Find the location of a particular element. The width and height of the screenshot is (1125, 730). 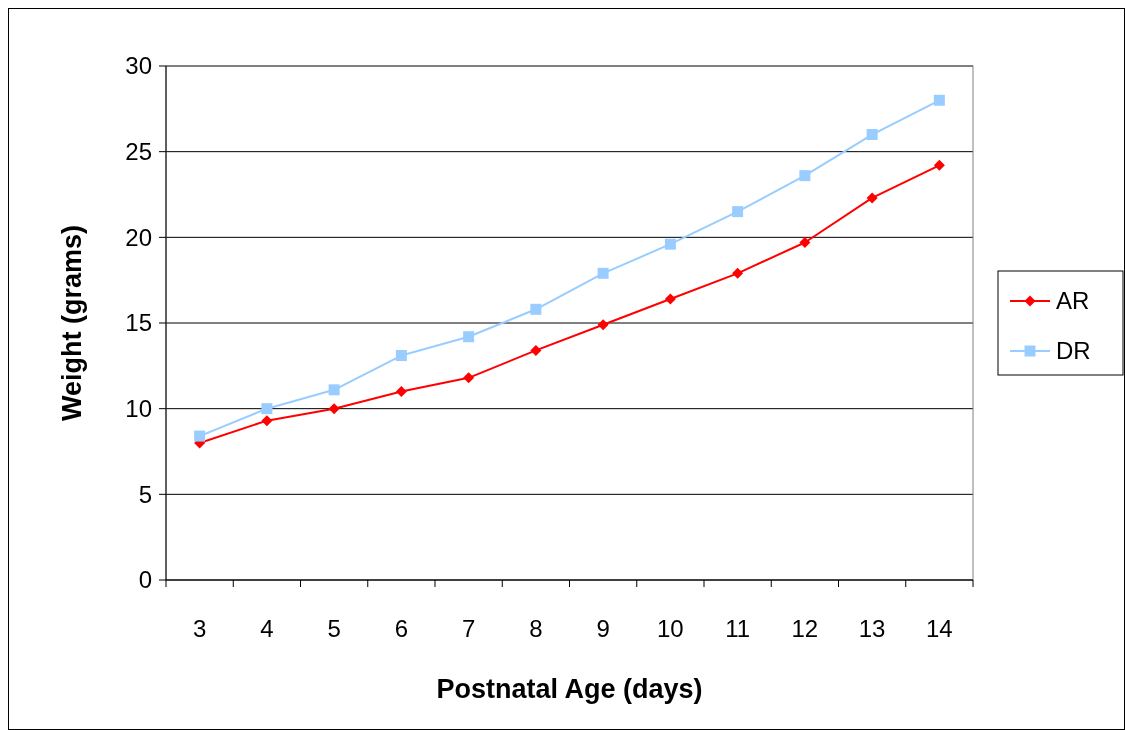

x-tick-label: 4 is located at coordinates (267, 628).